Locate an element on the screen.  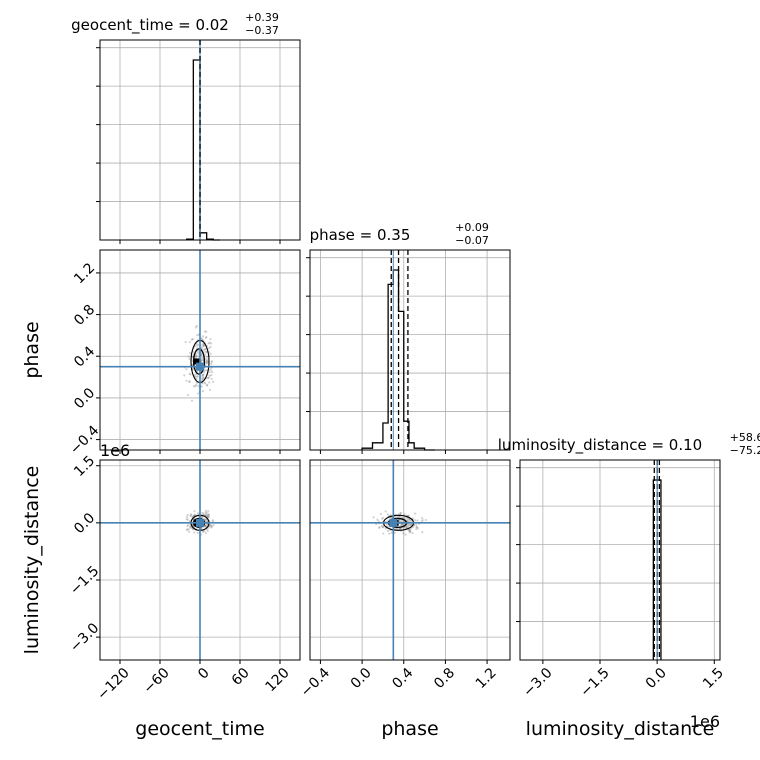
truth-marker is located at coordinates (200, 522).